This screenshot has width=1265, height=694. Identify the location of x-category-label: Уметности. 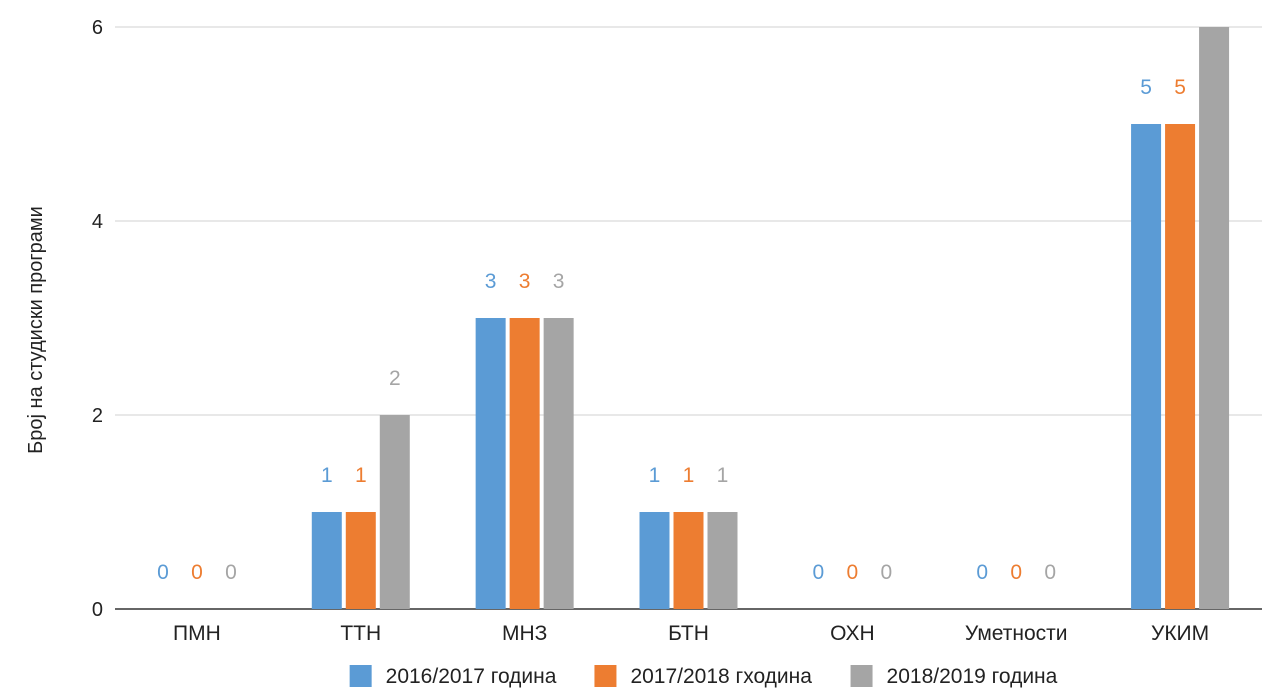
(1016, 633).